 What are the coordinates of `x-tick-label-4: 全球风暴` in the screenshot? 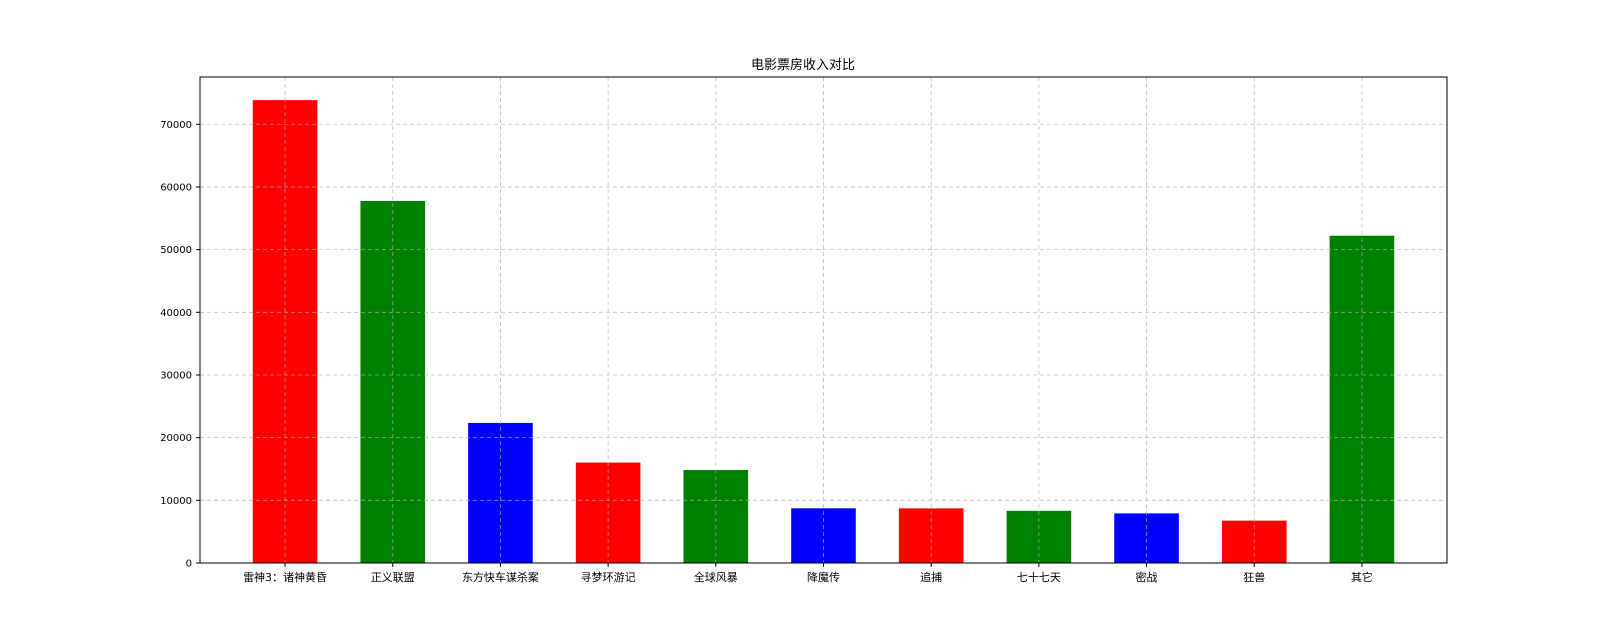 It's located at (716, 577).